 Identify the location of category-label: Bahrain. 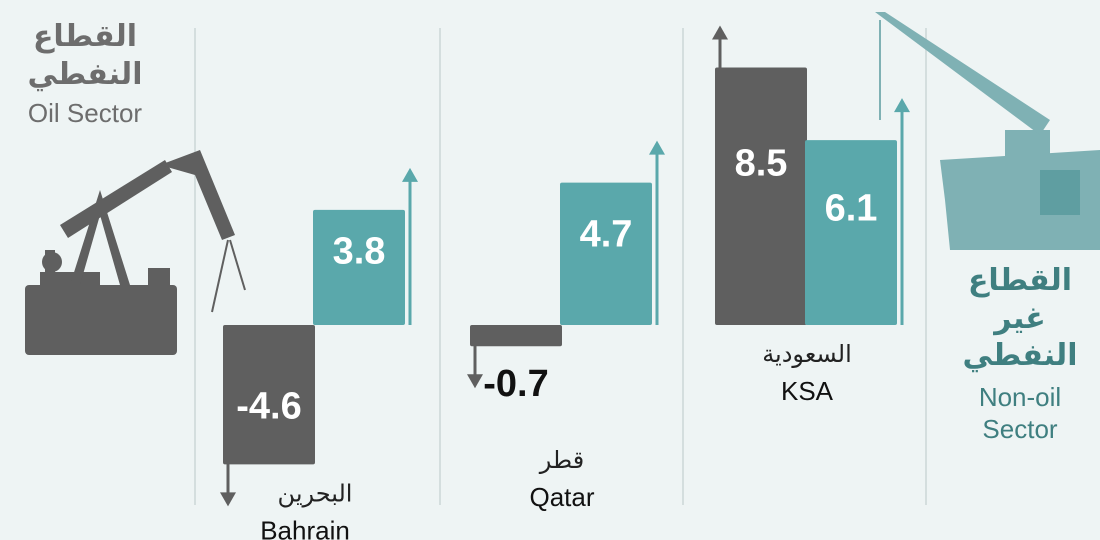
(305, 527).